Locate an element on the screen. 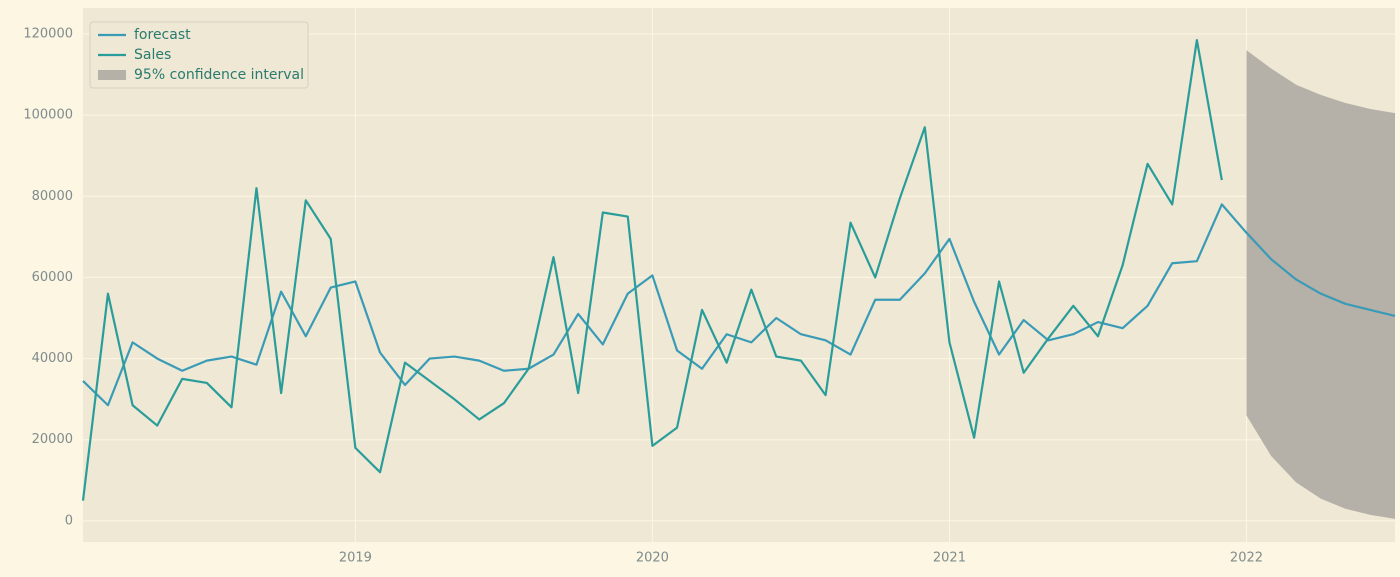 The height and width of the screenshot is (577, 1400). legend-label: forecast is located at coordinates (162, 35).